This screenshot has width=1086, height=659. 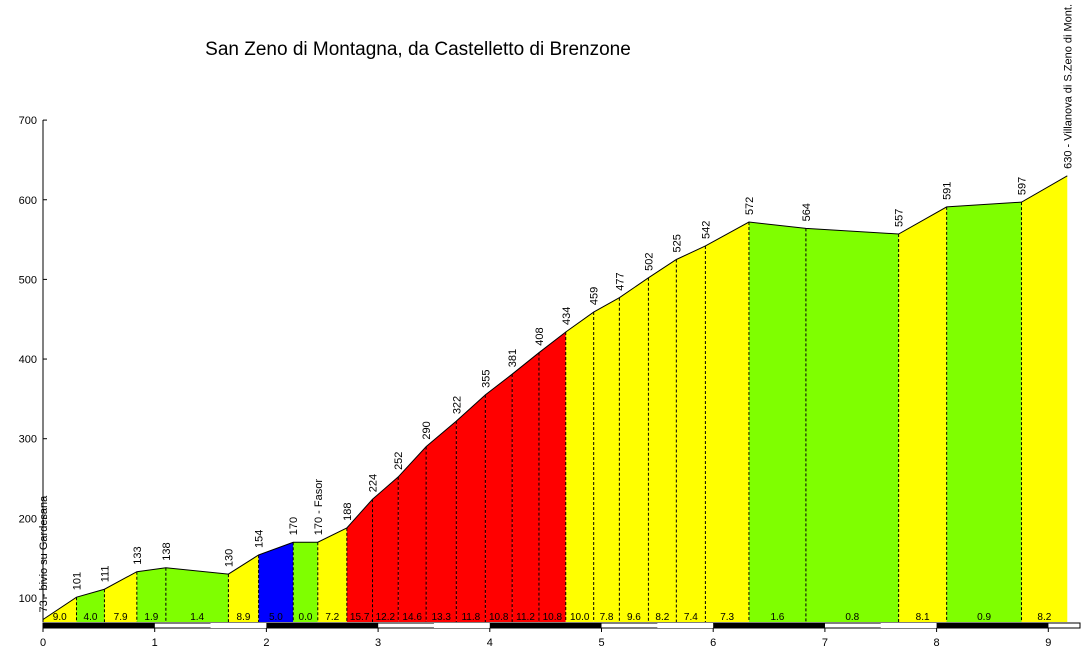 I want to click on gradient-label: 10.0, so click(x=580, y=617).